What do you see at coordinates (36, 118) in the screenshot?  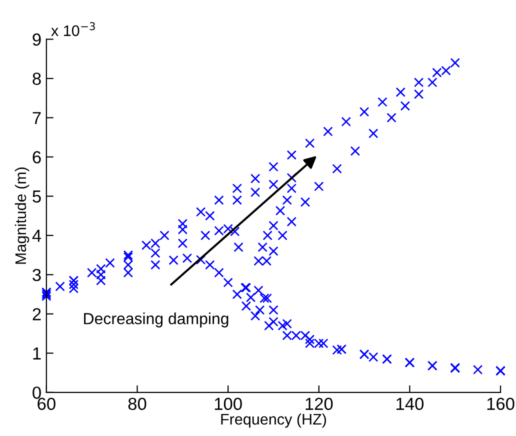 I see `y-tick-label: 7` at bounding box center [36, 118].